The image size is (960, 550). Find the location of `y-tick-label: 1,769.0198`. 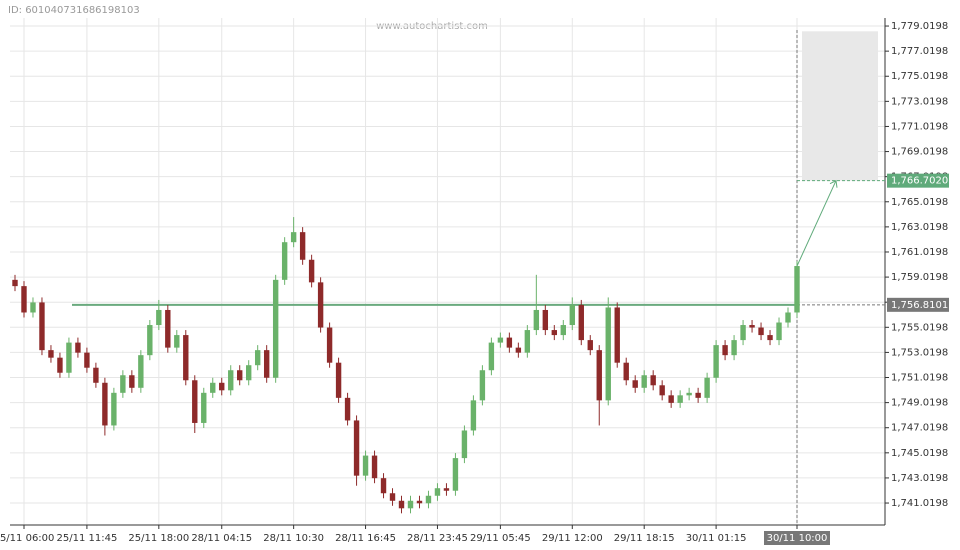

y-tick-label: 1,769.0198 is located at coordinates (919, 152).